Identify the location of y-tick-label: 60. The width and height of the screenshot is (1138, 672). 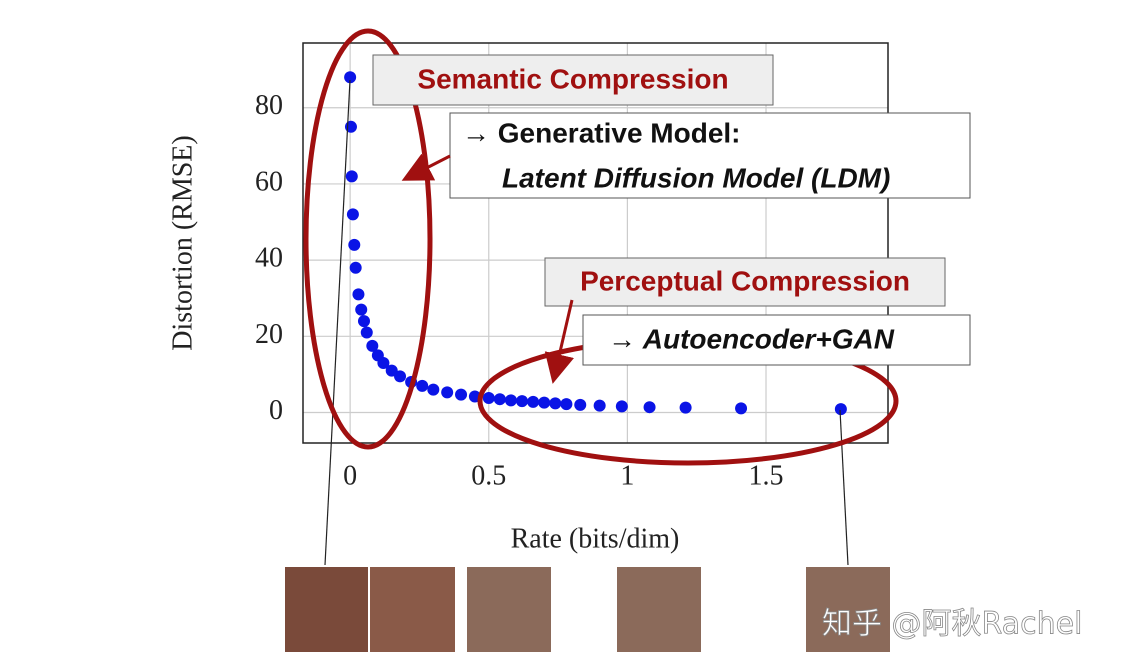
(269, 181).